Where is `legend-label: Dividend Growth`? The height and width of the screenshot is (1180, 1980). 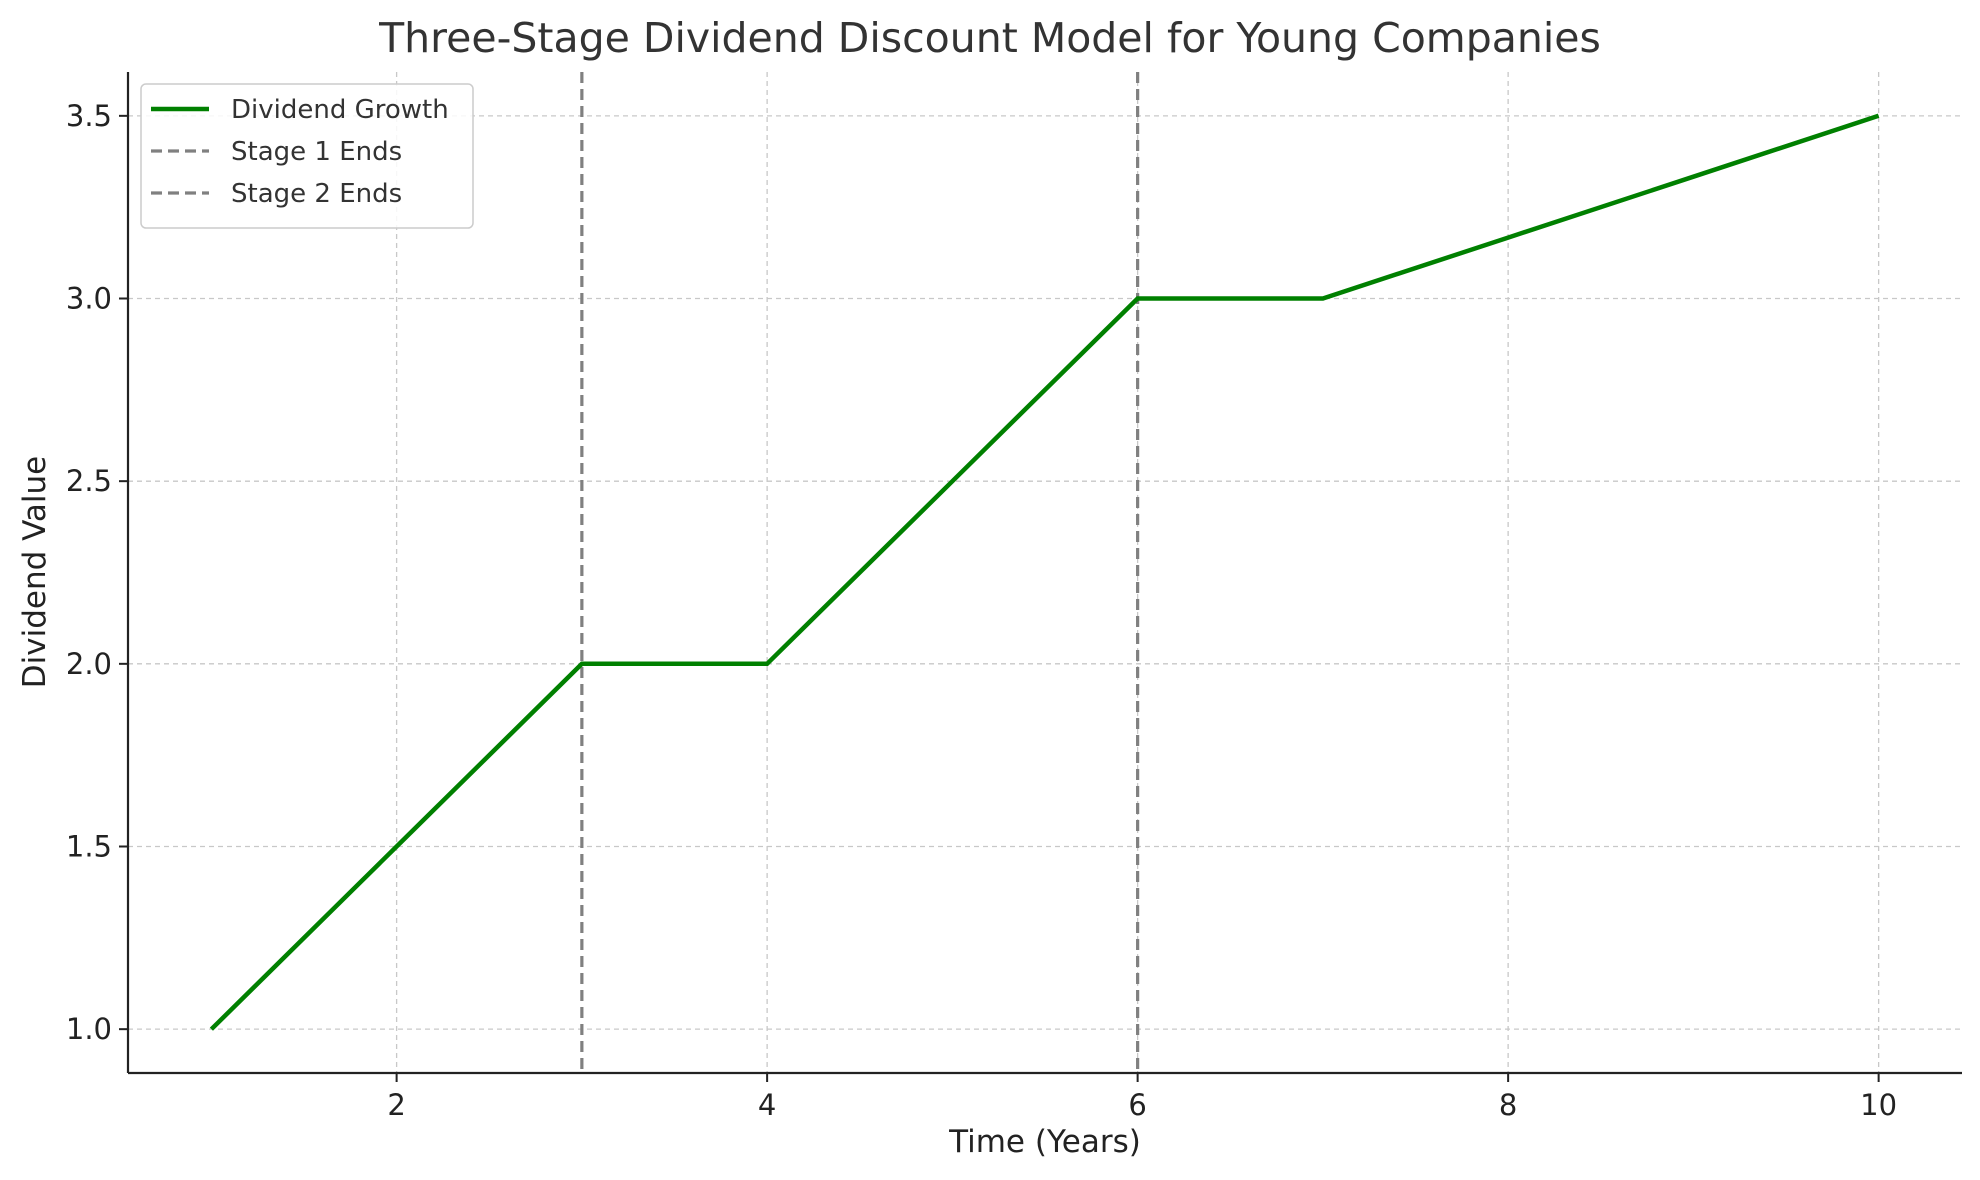 legend-label: Dividend Growth is located at coordinates (340, 110).